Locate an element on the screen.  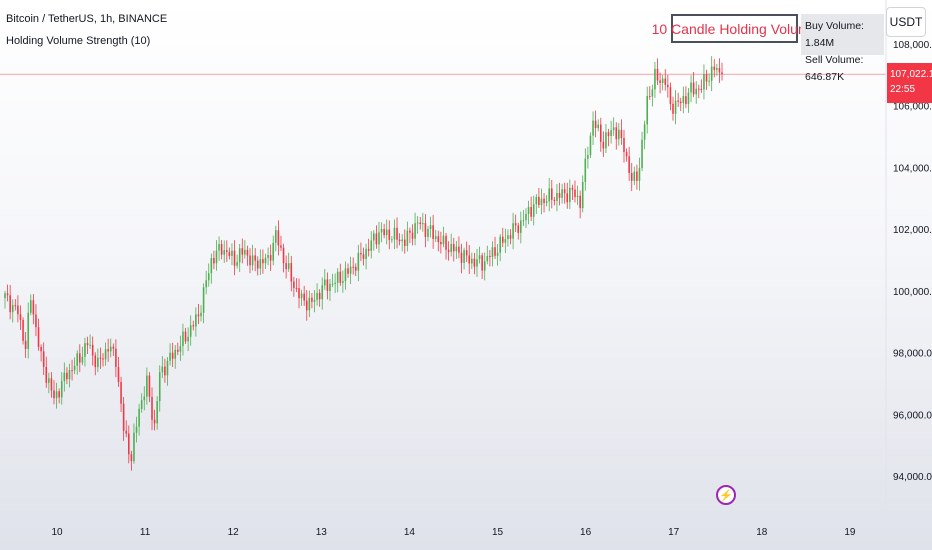
time-tick-label: 13 is located at coordinates (322, 532).